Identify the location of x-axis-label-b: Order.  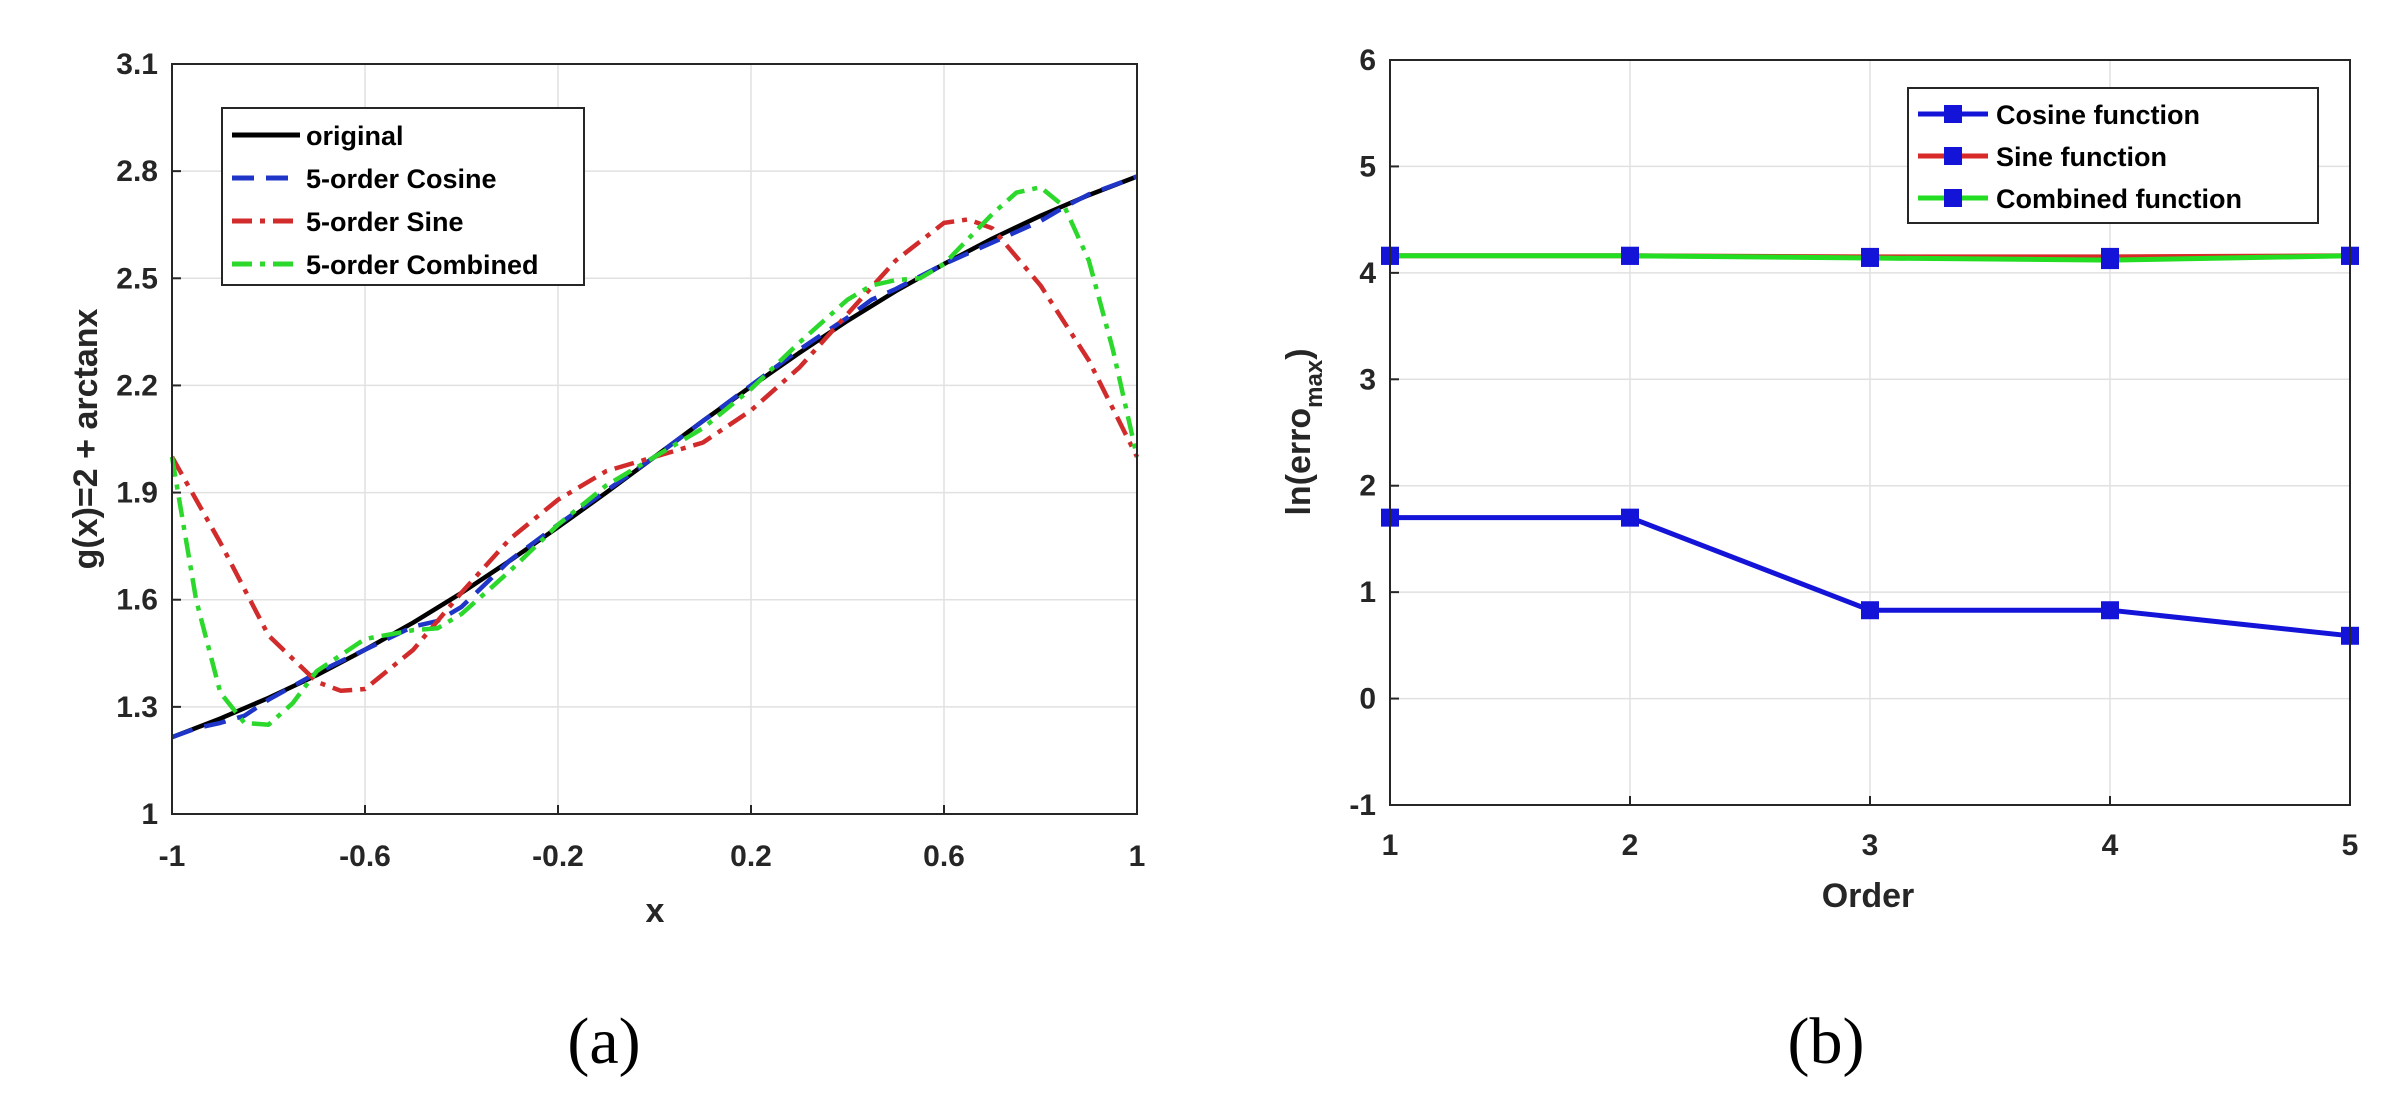
(1868, 896).